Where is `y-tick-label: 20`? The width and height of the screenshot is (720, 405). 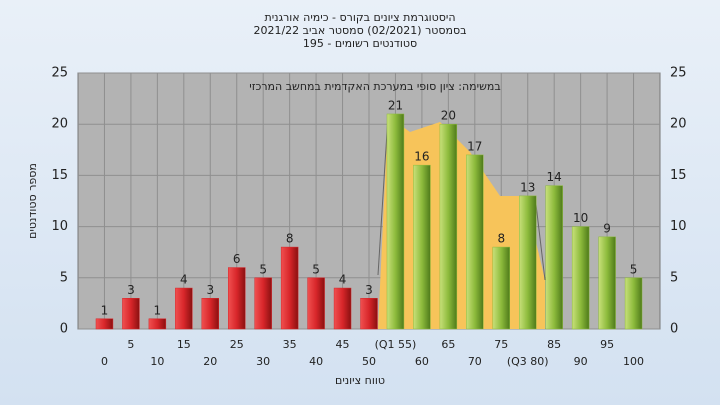
y-tick-label: 20 is located at coordinates (59, 124).